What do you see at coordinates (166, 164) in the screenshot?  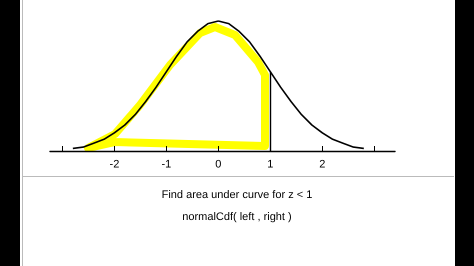 I see `x-tick-label: -1` at bounding box center [166, 164].